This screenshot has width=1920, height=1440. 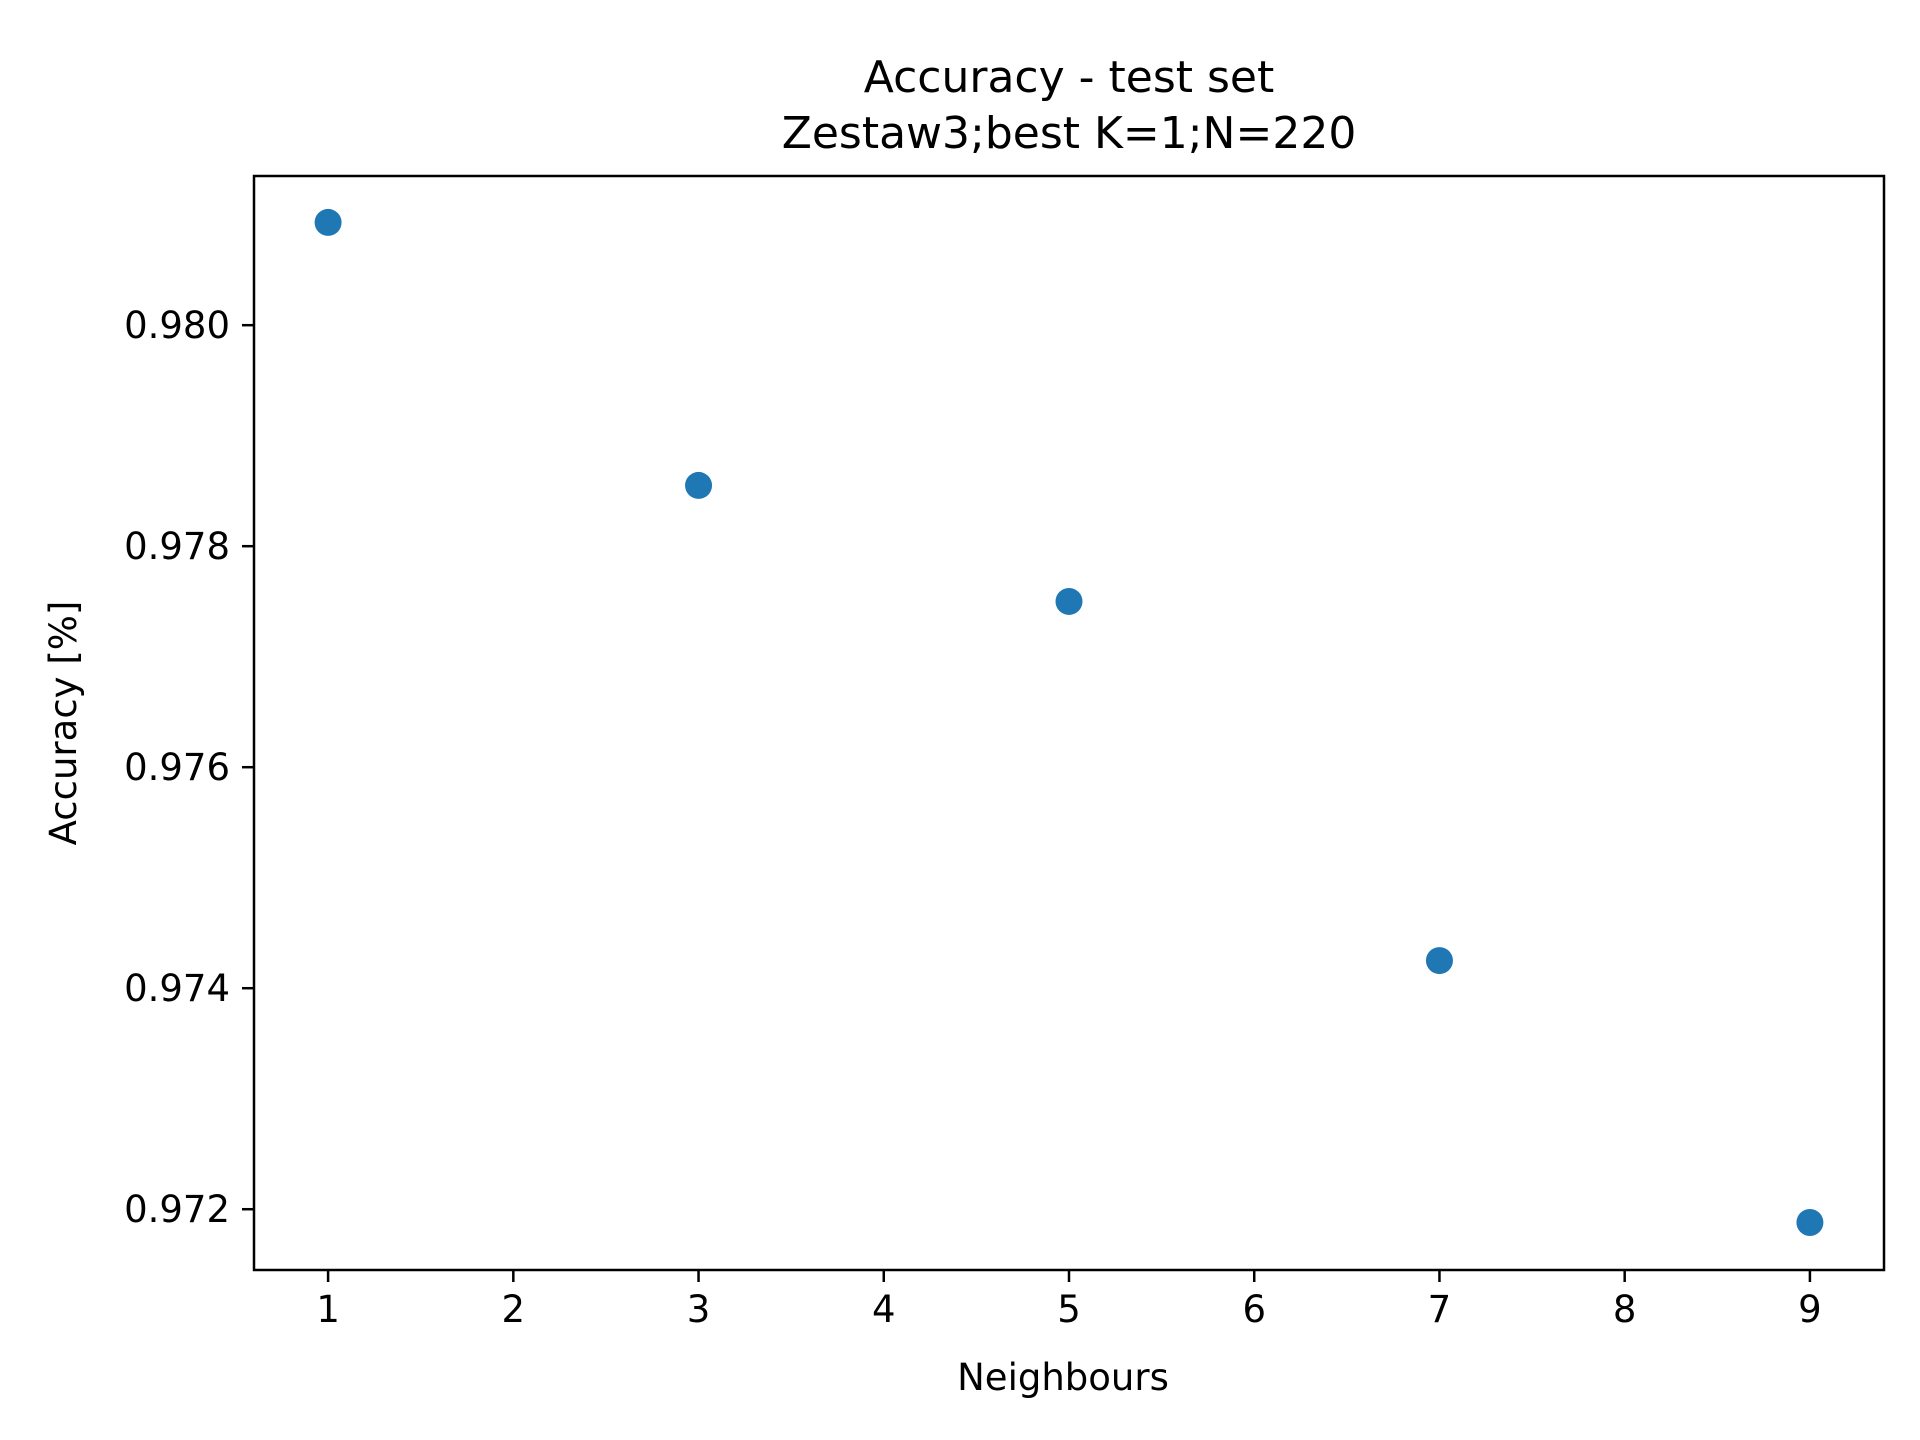 What do you see at coordinates (63, 723) in the screenshot?
I see `y-axis-label: Accuracy [%]` at bounding box center [63, 723].